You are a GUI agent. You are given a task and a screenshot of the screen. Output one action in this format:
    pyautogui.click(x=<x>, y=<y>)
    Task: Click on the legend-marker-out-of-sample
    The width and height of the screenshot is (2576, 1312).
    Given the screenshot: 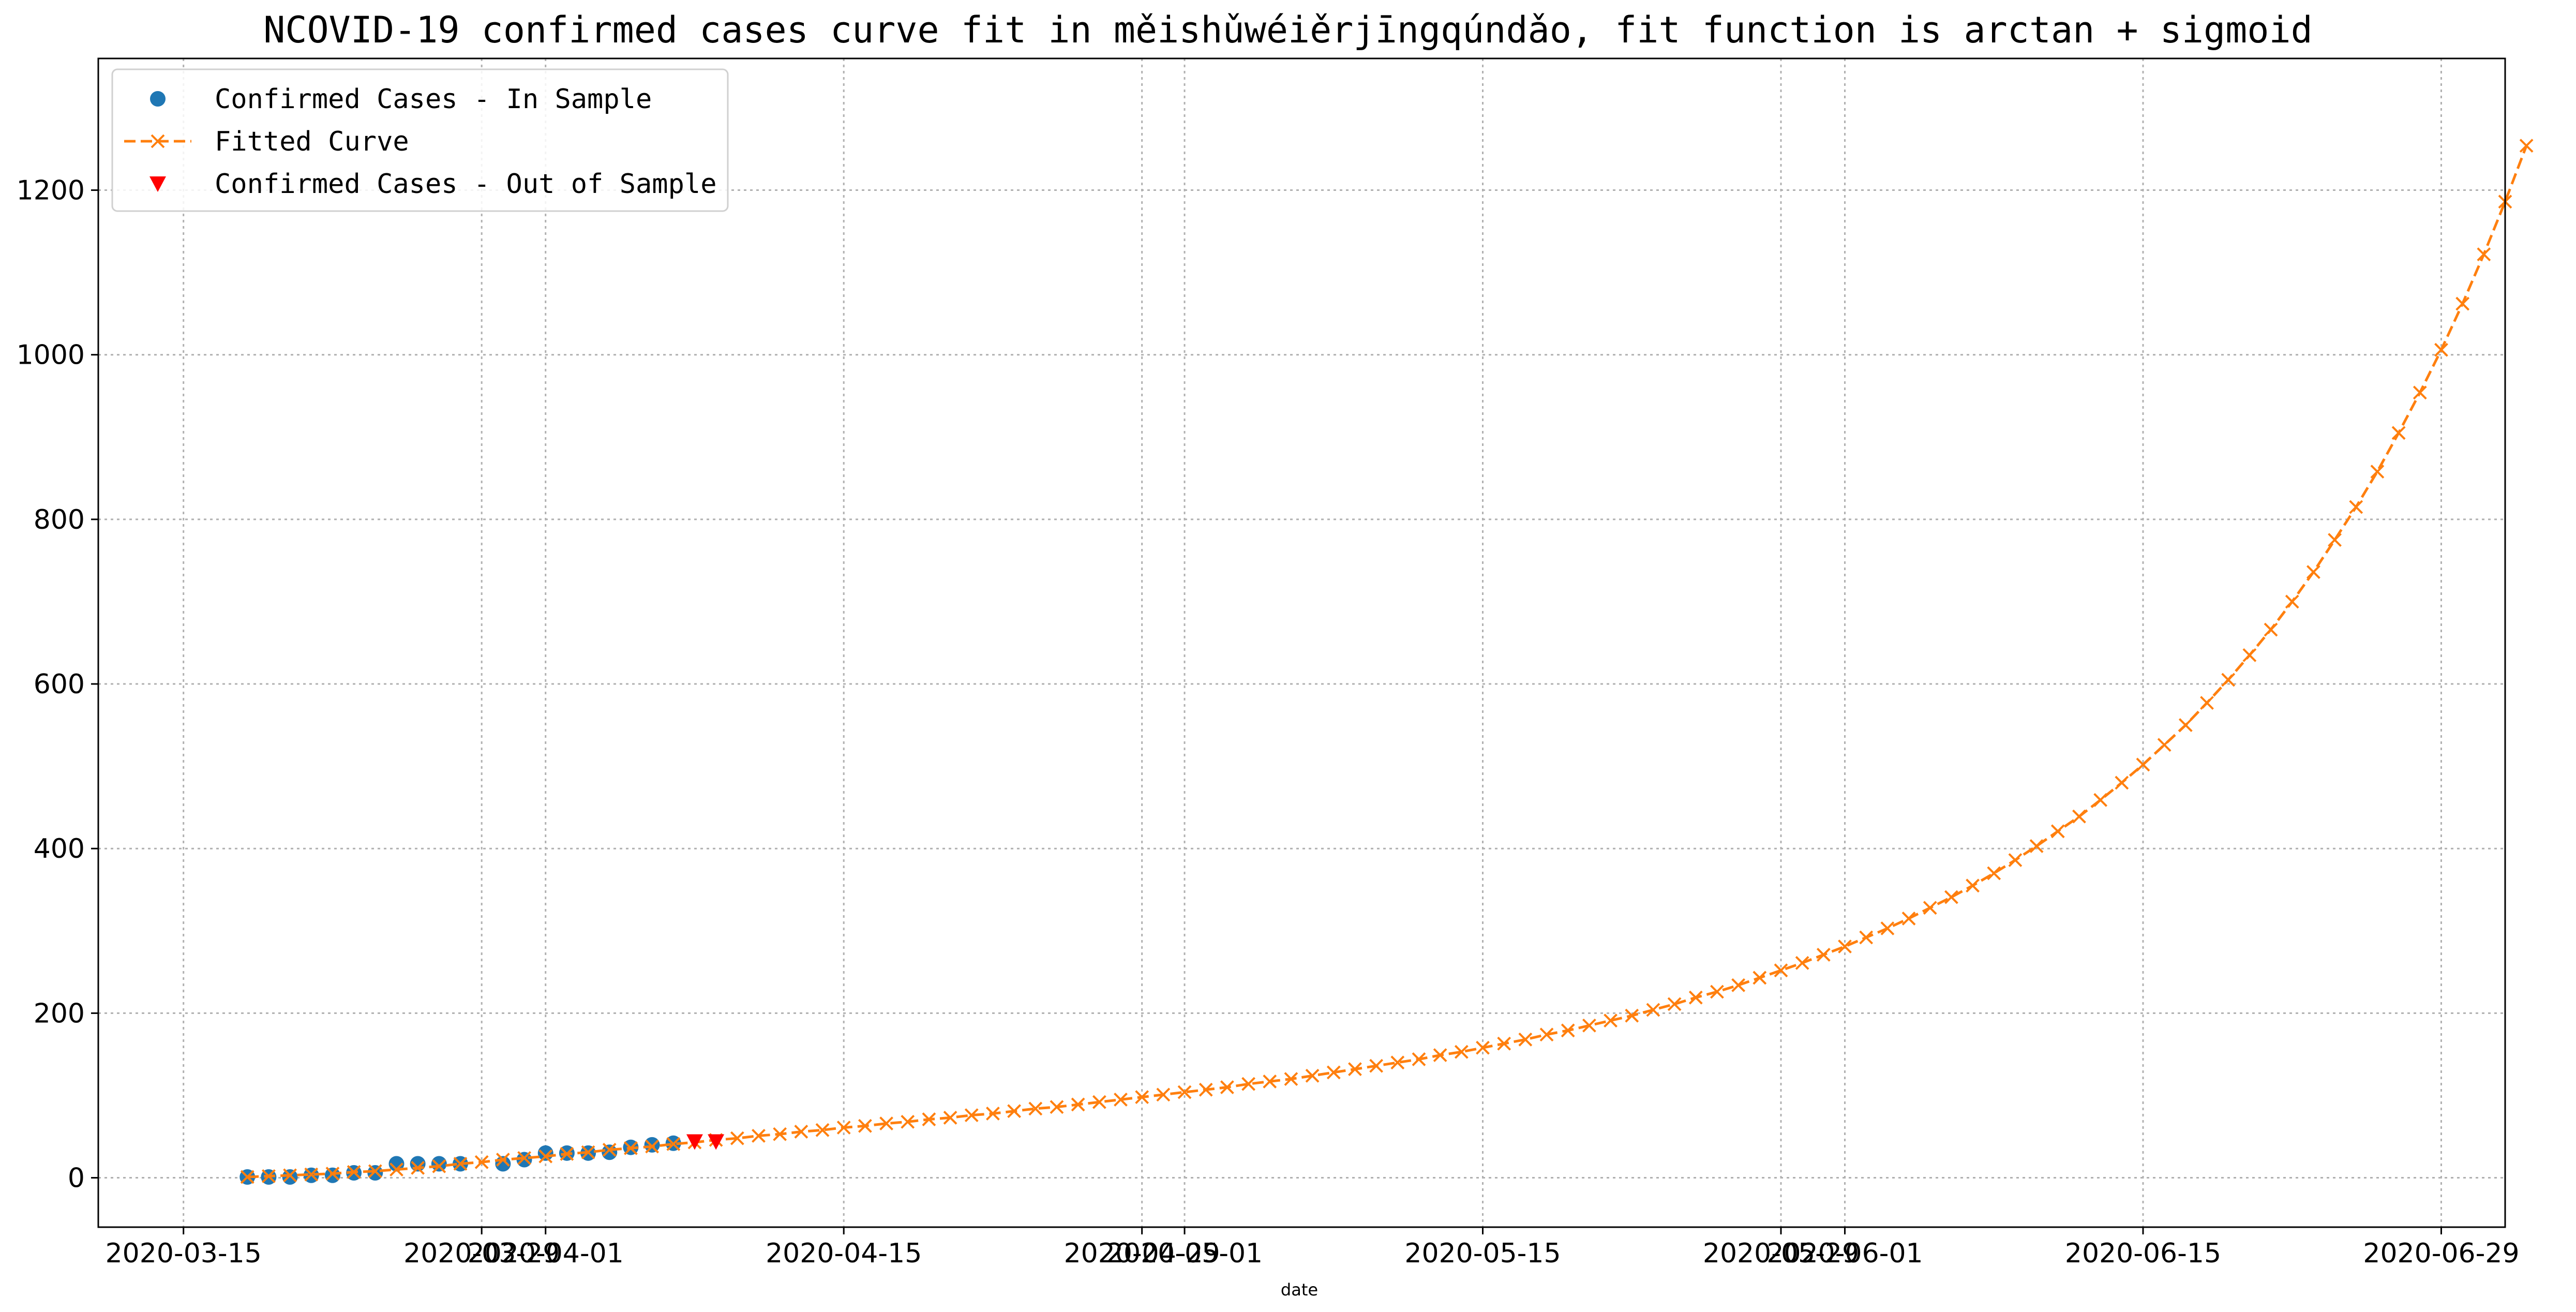 What is the action you would take?
    pyautogui.click(x=157, y=184)
    